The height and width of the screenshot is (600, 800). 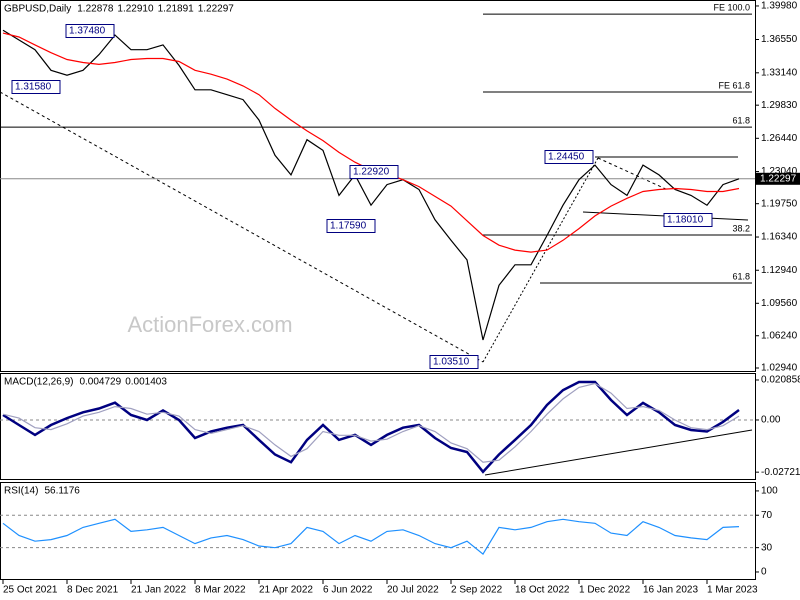 What do you see at coordinates (618, 452) in the screenshot?
I see `macd-trend-line` at bounding box center [618, 452].